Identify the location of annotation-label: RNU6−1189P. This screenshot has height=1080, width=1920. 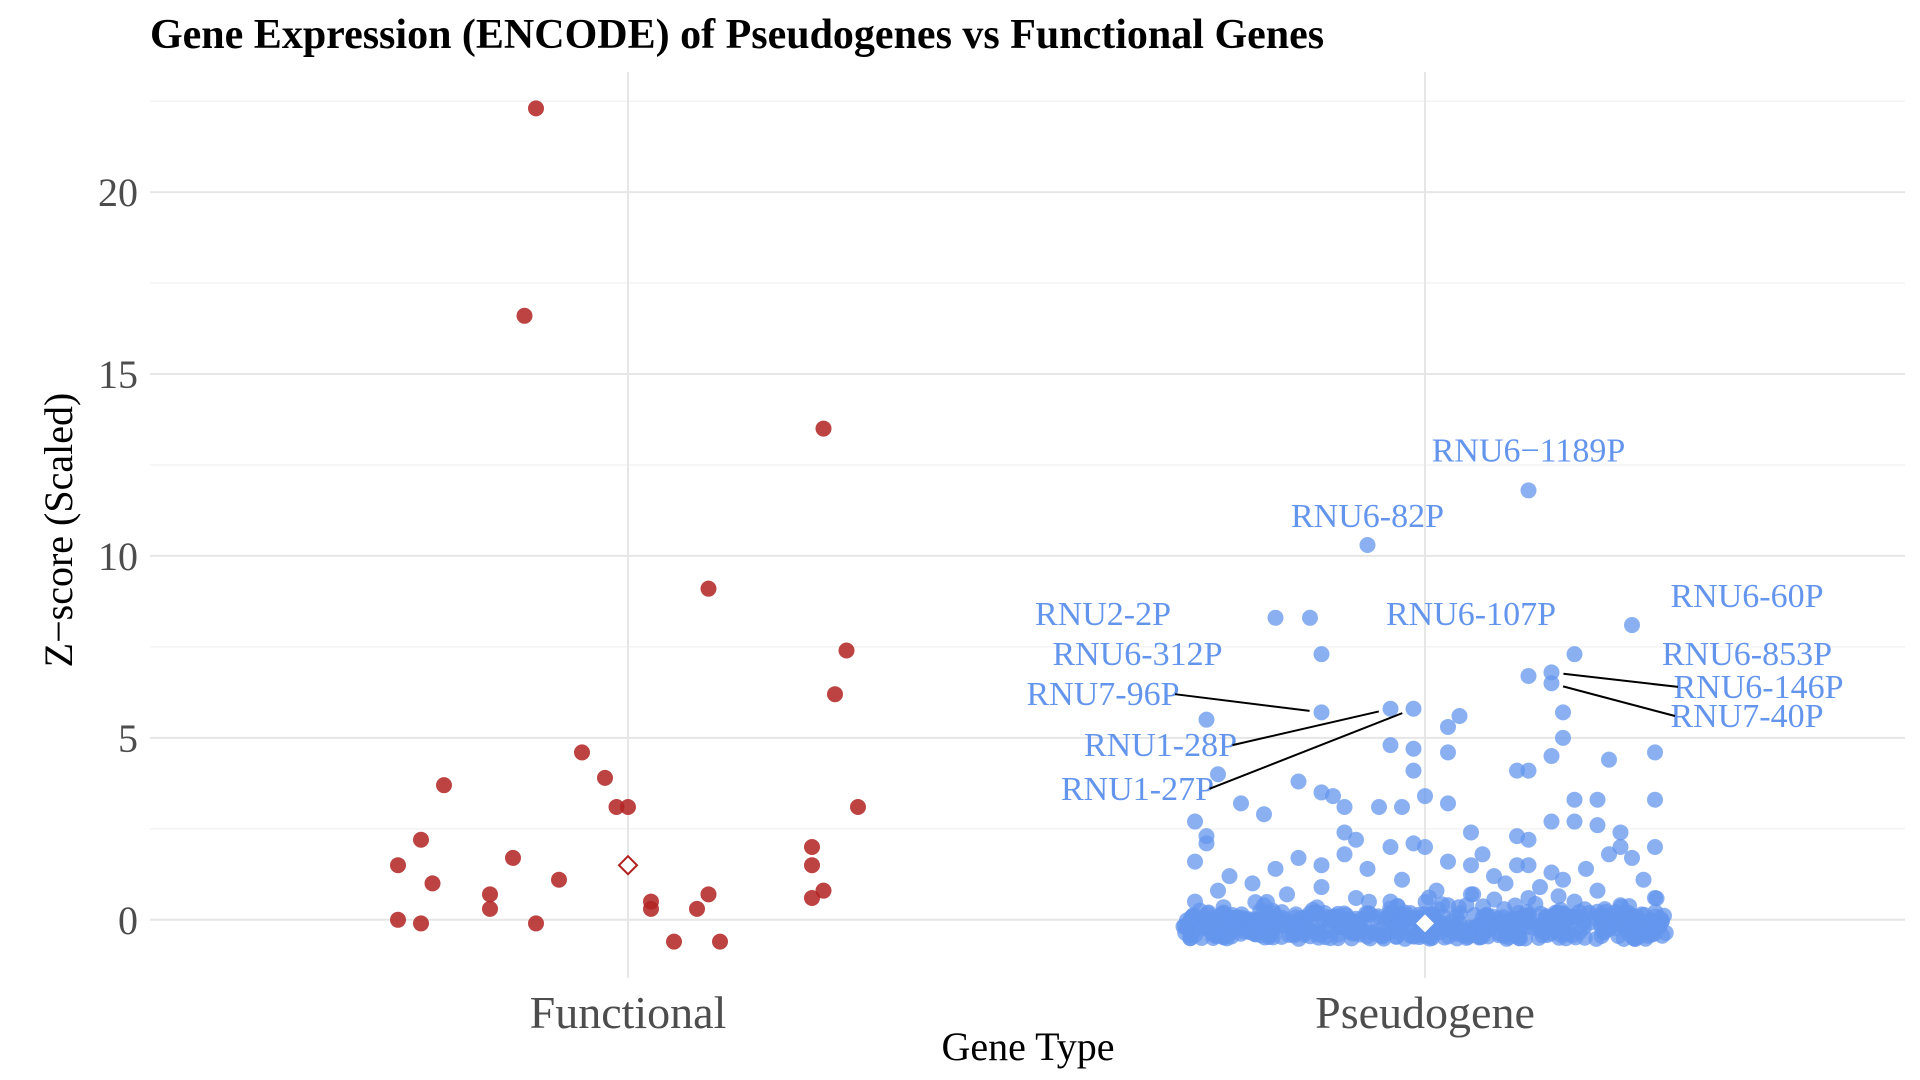
(1529, 450).